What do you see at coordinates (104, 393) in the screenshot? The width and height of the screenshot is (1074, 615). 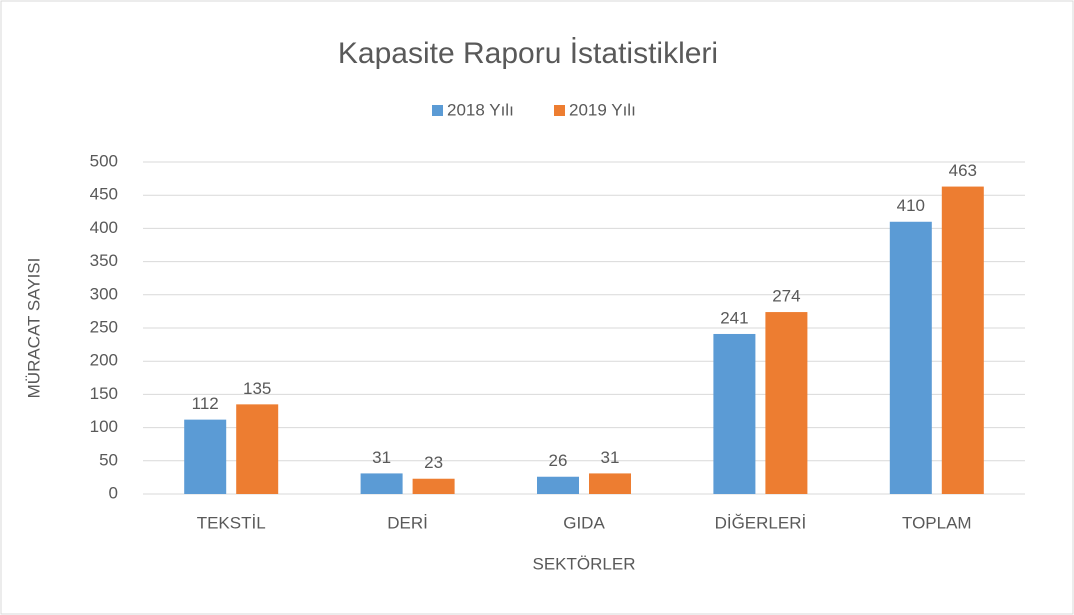 I see `y-tick-label: 150` at bounding box center [104, 393].